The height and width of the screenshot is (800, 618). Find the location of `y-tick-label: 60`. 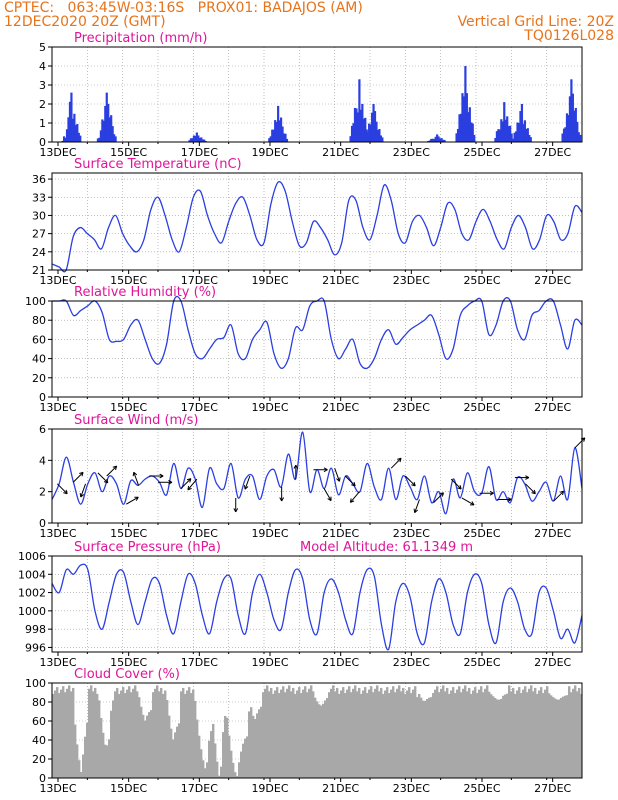

y-tick-label: 60 is located at coordinates (39, 721).